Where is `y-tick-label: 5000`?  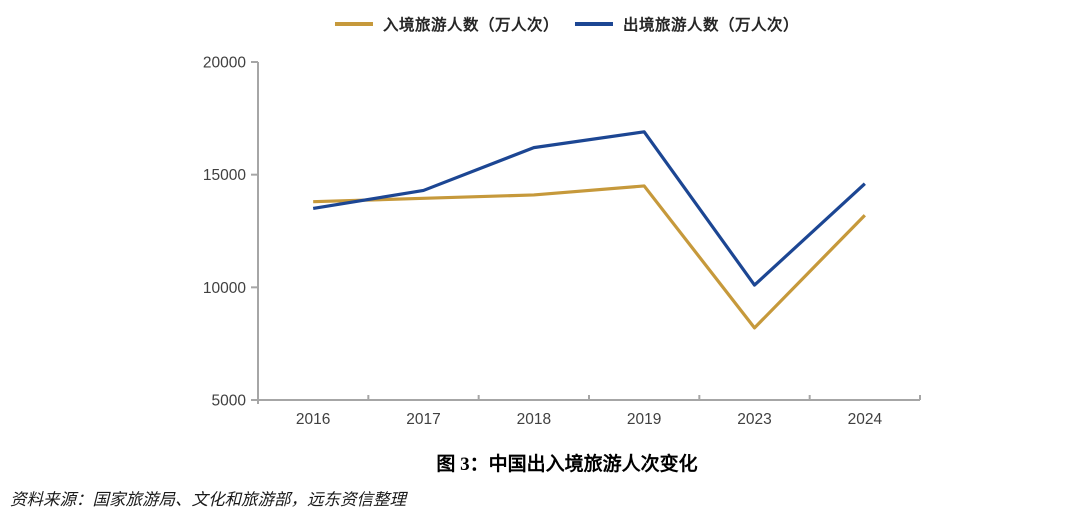 y-tick-label: 5000 is located at coordinates (229, 401).